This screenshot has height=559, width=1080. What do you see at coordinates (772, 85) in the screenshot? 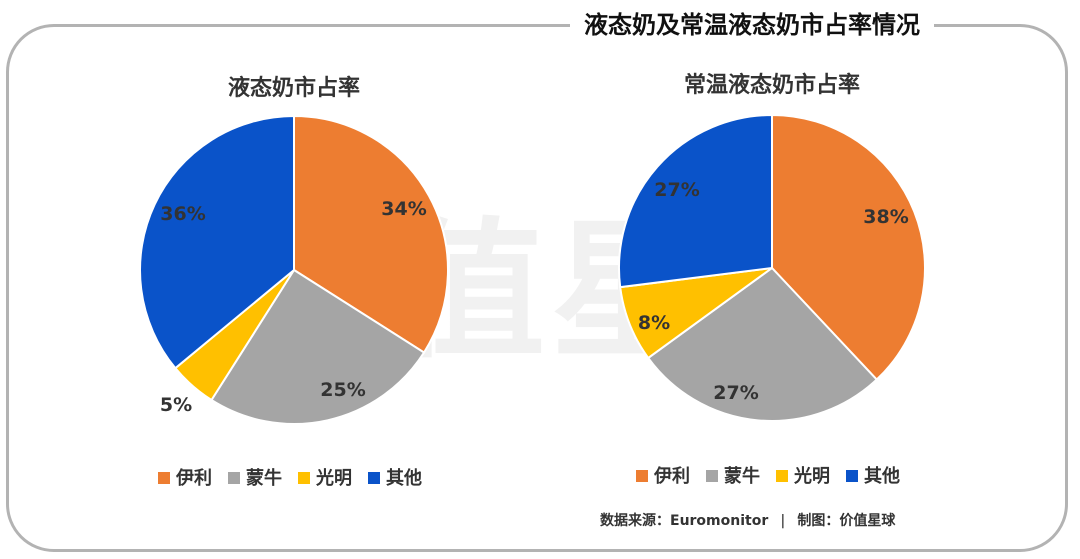
I see `pie-title-2: 常温液态奶市占率` at bounding box center [772, 85].